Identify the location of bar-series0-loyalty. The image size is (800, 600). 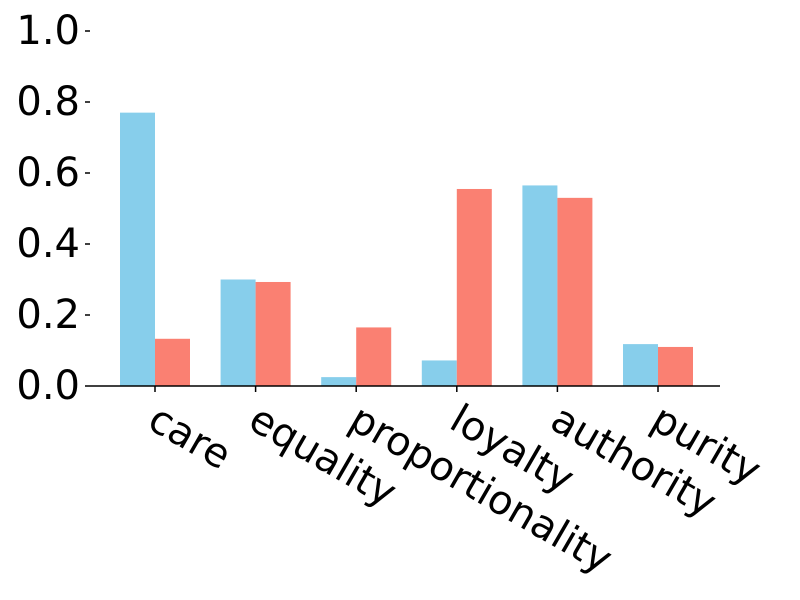
(439, 373).